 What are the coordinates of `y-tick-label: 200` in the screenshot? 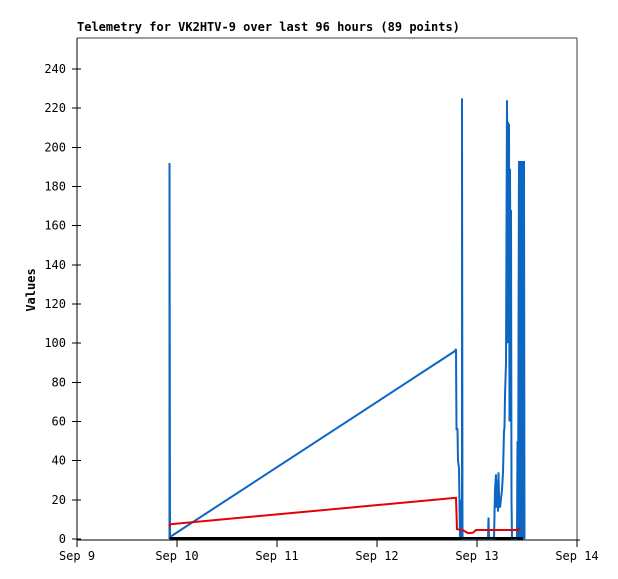 It's located at (55, 147).